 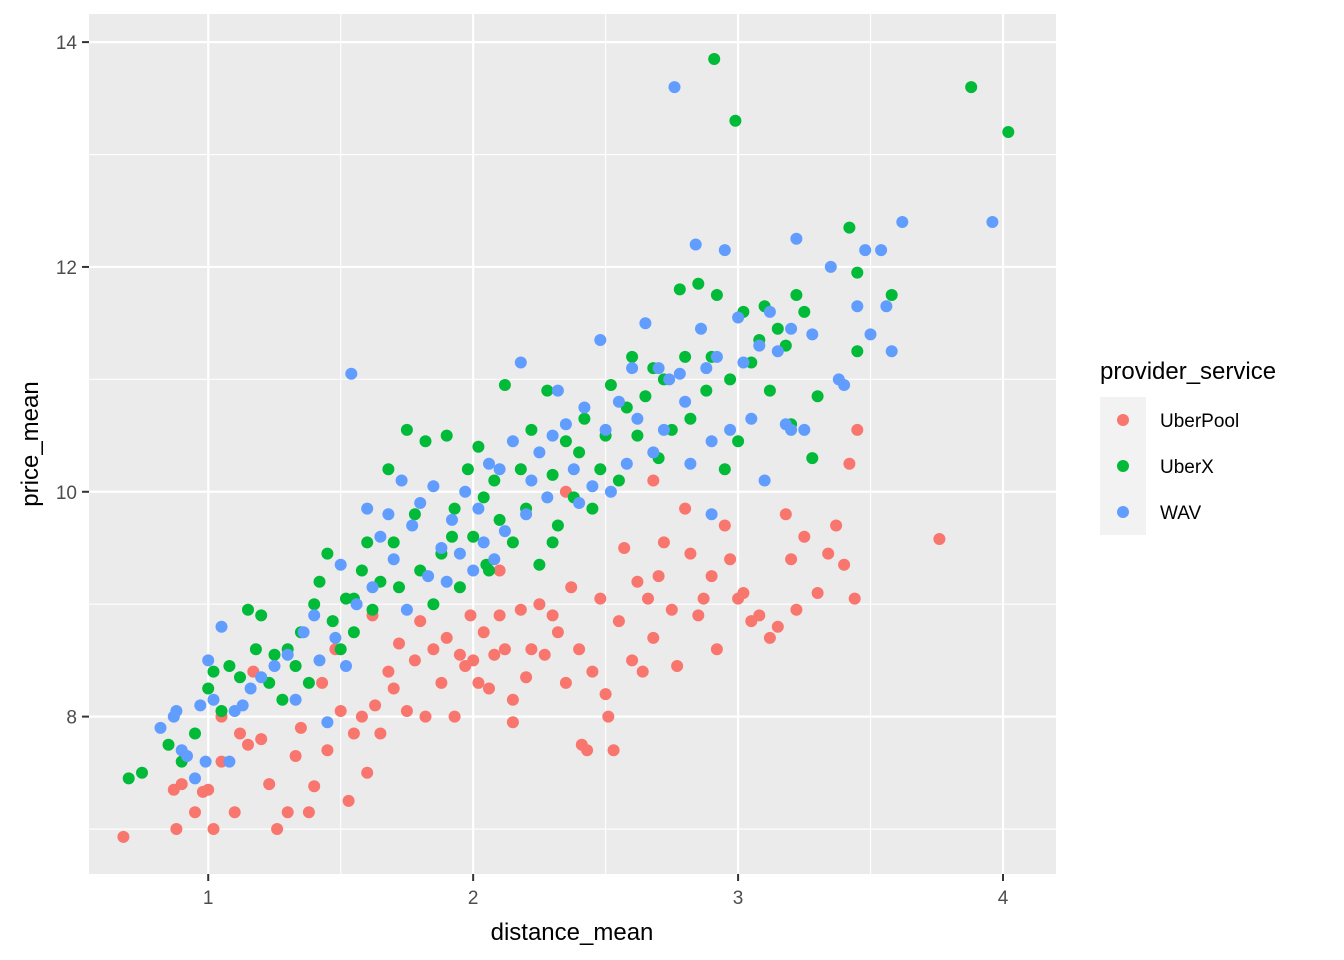 I want to click on y-tick-label: 12, so click(x=66, y=268).